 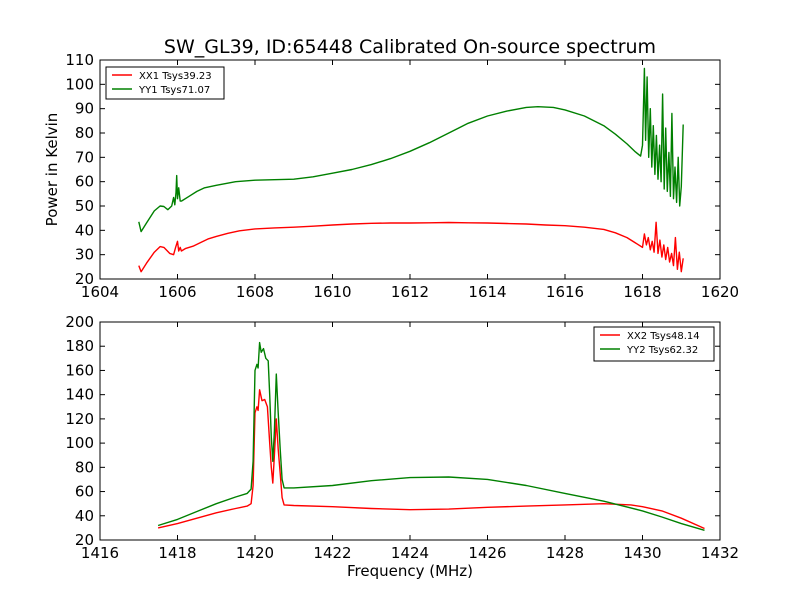 What do you see at coordinates (720, 292) in the screenshot?
I see `x-tick-label: 1620` at bounding box center [720, 292].